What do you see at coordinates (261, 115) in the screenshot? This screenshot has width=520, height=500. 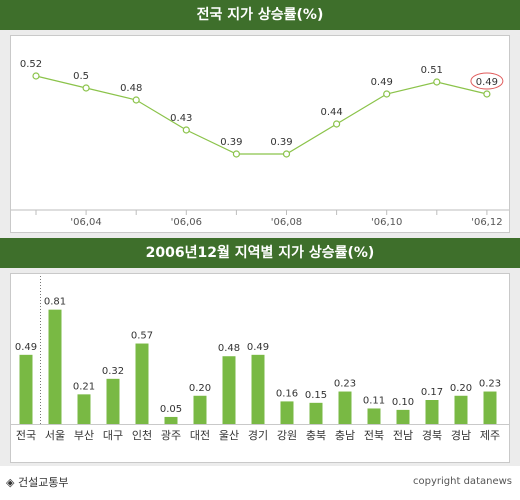 I see `series-line` at bounding box center [261, 115].